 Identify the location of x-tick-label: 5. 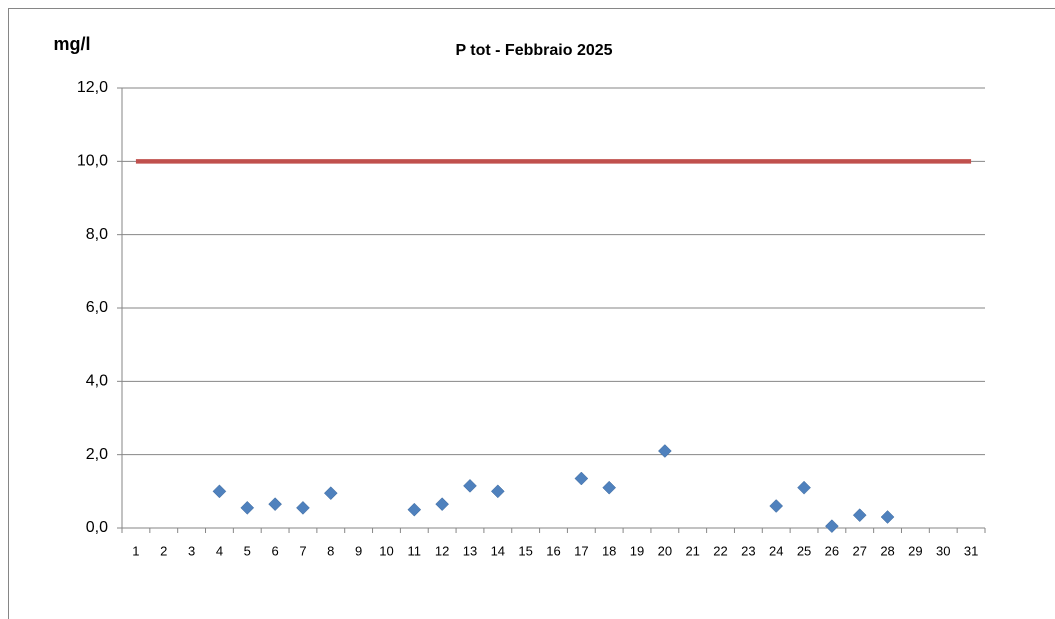
(247, 550).